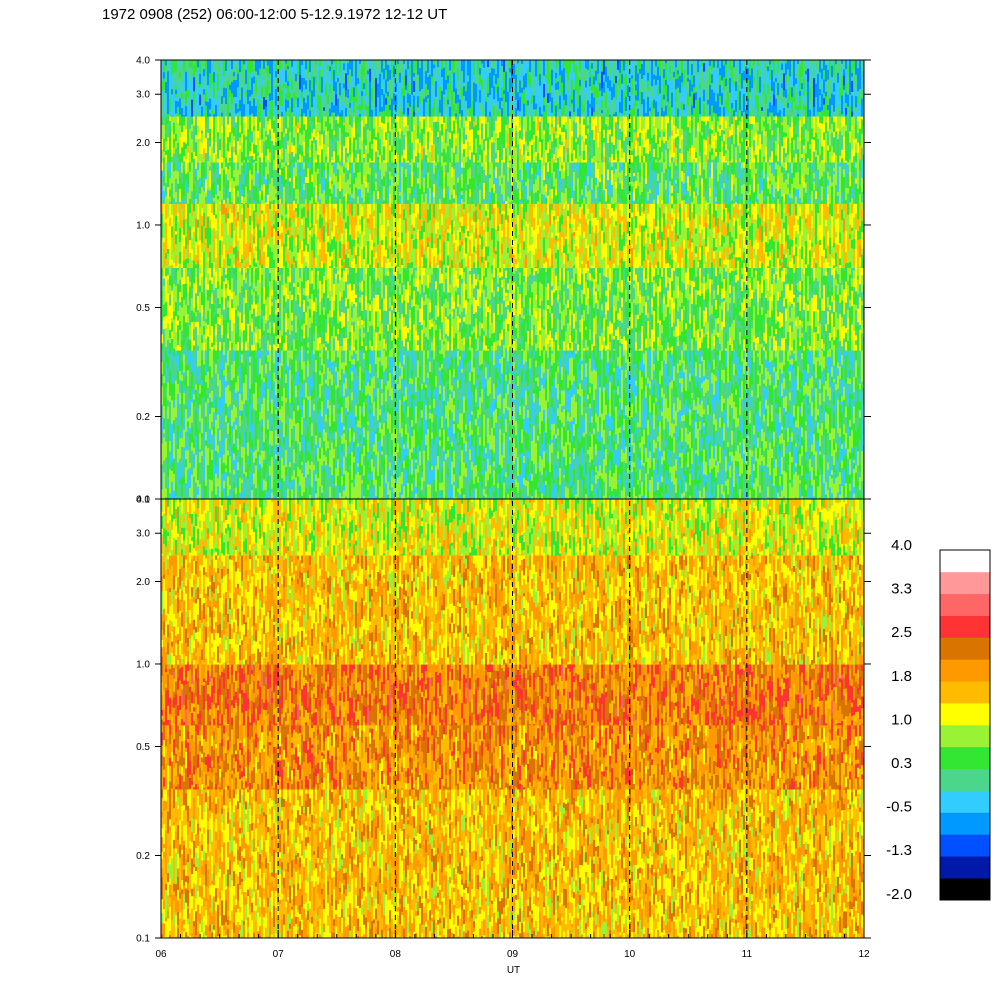  Describe the element at coordinates (901, 719) in the screenshot. I see `colorbar-label: 1.0` at that location.